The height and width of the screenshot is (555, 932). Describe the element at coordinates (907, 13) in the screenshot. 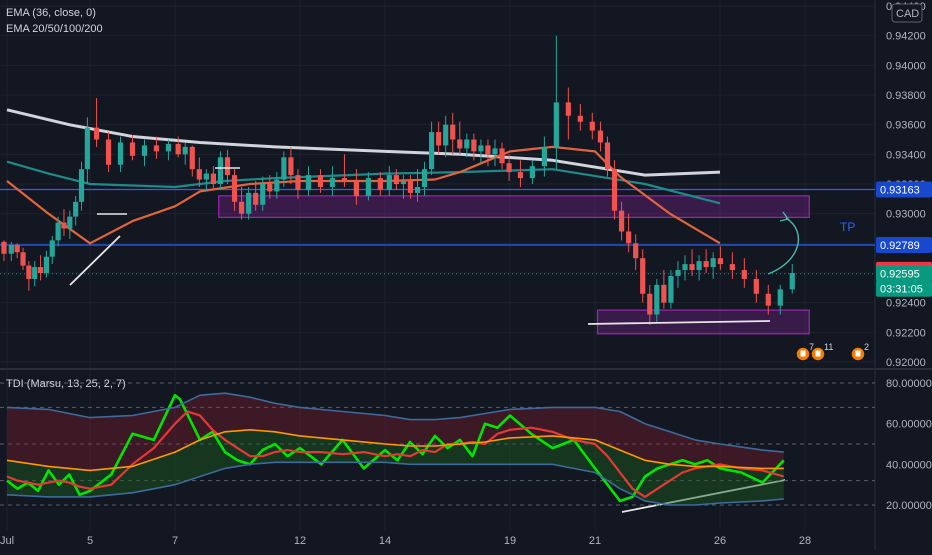

I see `currency-box: CAD` at that location.